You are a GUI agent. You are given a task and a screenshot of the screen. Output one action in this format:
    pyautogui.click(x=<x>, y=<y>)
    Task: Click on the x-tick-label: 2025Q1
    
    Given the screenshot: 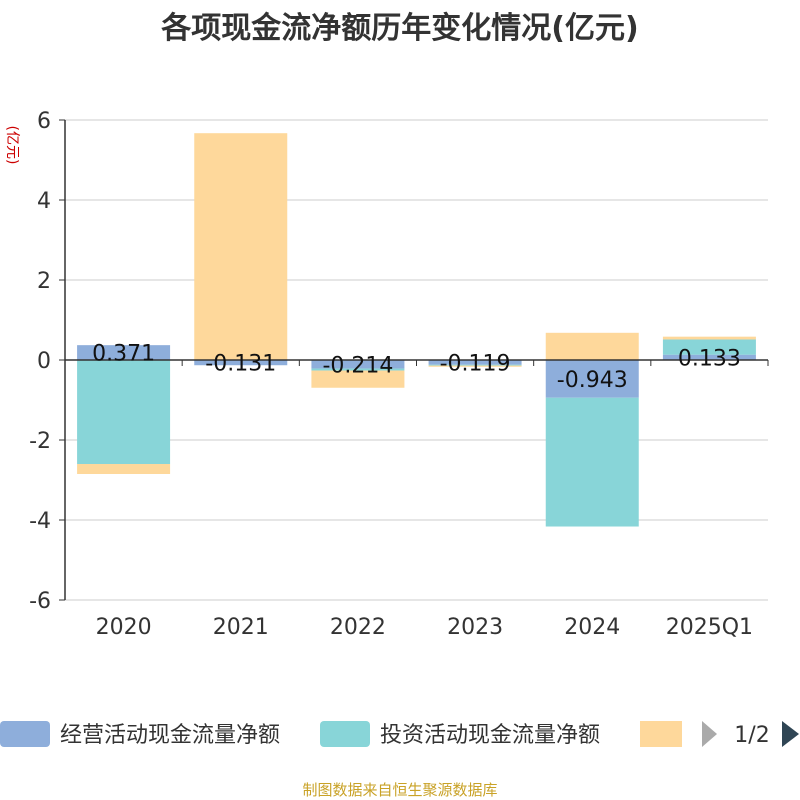 What is the action you would take?
    pyautogui.click(x=709, y=627)
    